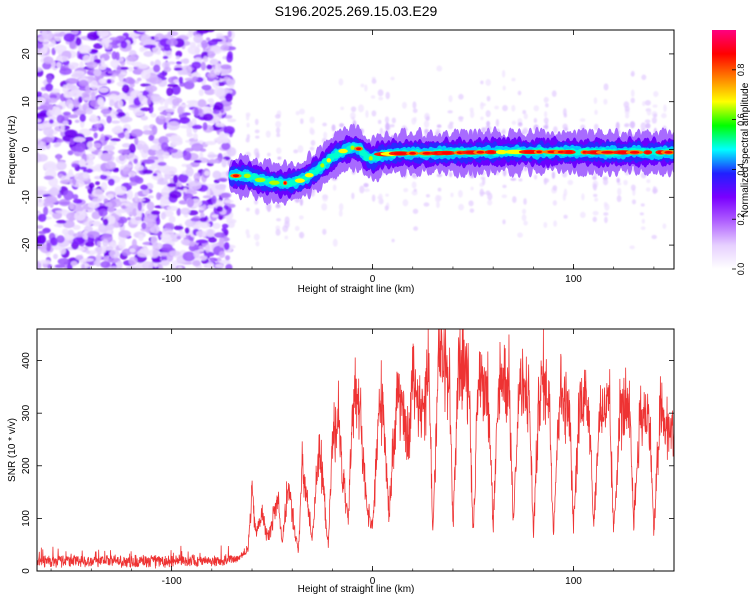 This screenshot has width=750, height=600. Describe the element at coordinates (724, 149) in the screenshot. I see `colorbar-bar` at that location.